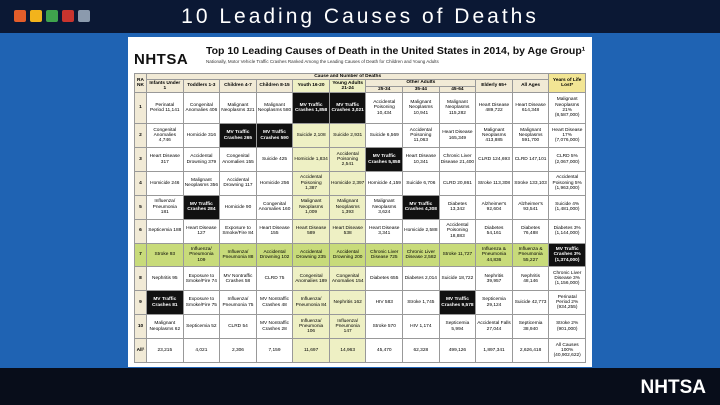  I want to click on cell: Septicemia 188, so click(165, 231).